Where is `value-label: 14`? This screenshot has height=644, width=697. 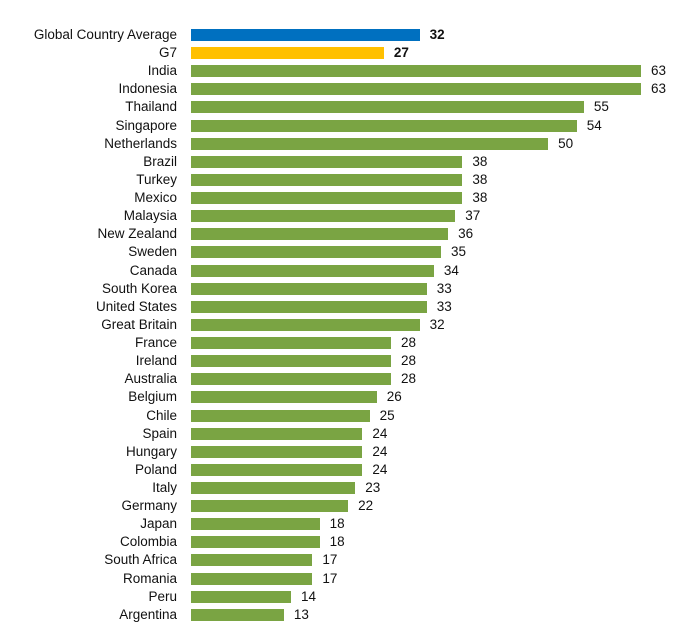 value-label: 14 is located at coordinates (309, 596).